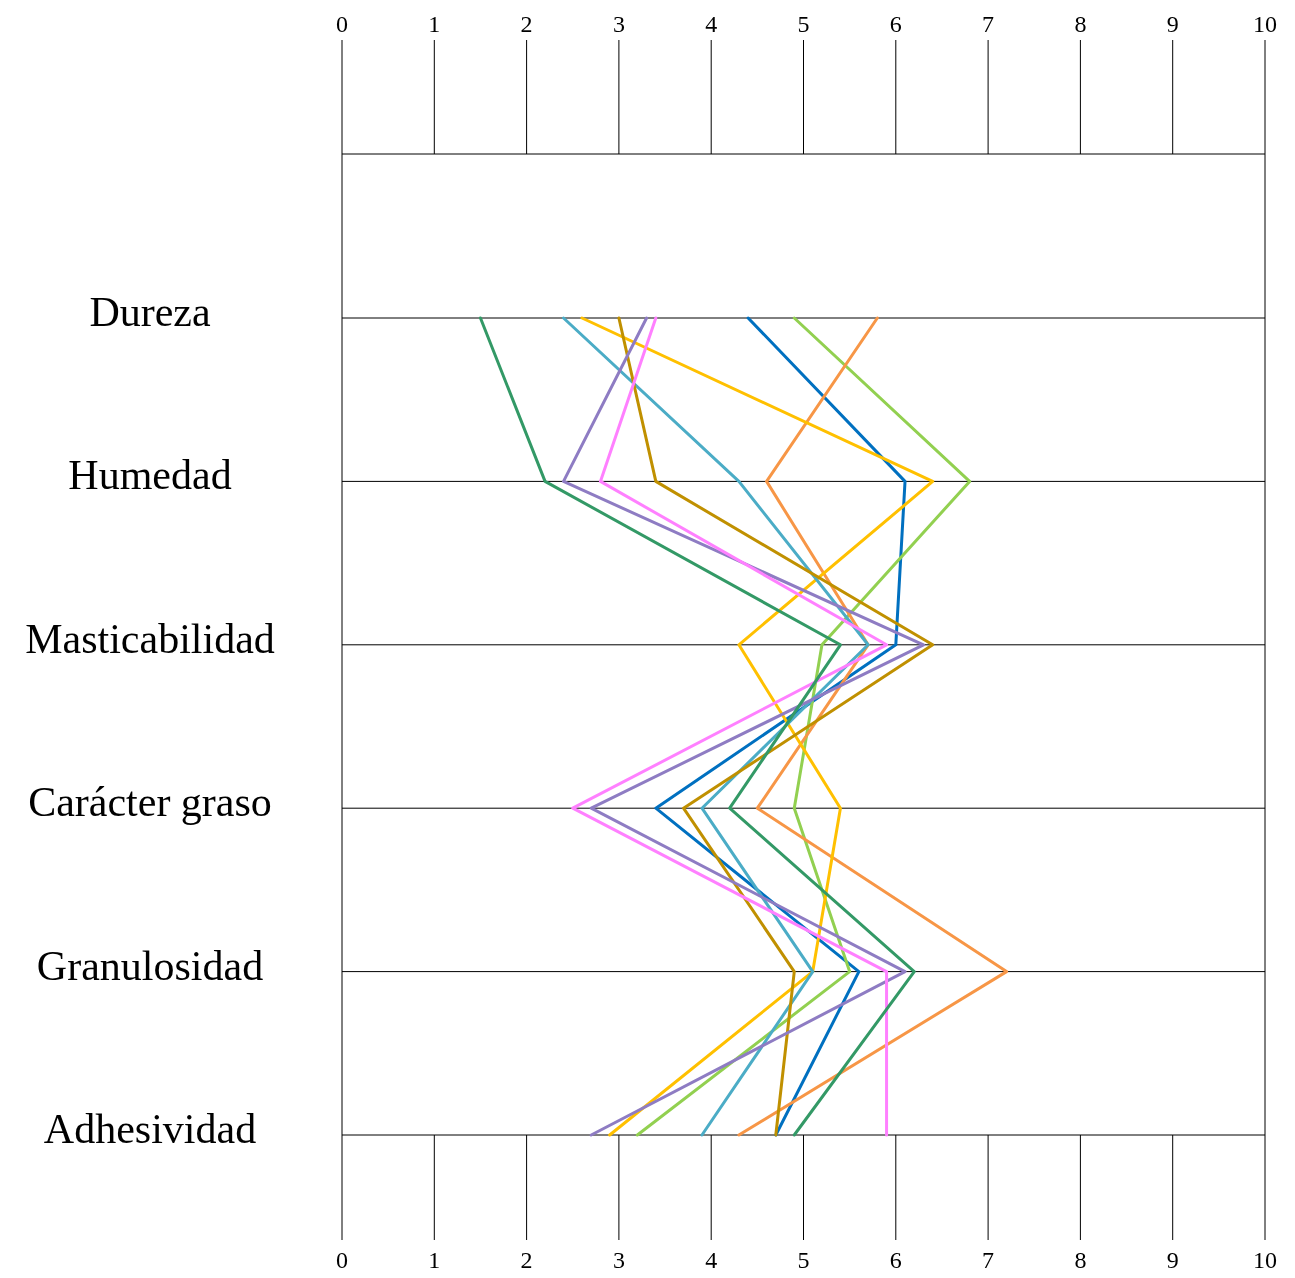 The height and width of the screenshot is (1278, 1295). I want to click on y-tick-label: Carácter graso, so click(150, 802).